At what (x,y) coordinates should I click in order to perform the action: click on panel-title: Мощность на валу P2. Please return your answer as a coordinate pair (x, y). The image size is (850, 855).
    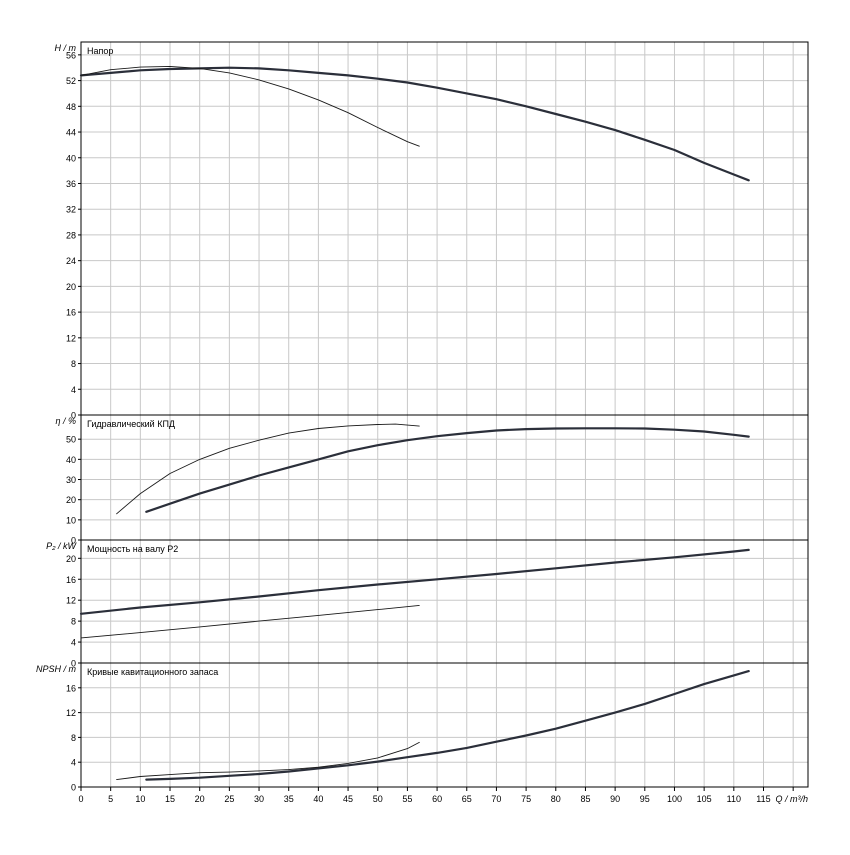
    Looking at the image, I should click on (132, 549).